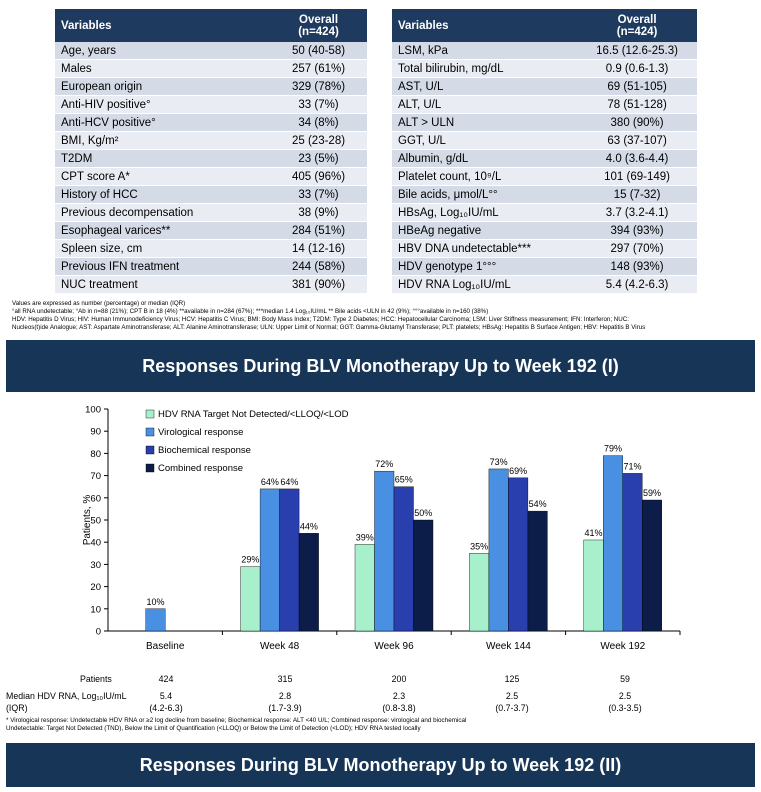  I want to click on iqr-value: (0.3-3.5), so click(625, 708).